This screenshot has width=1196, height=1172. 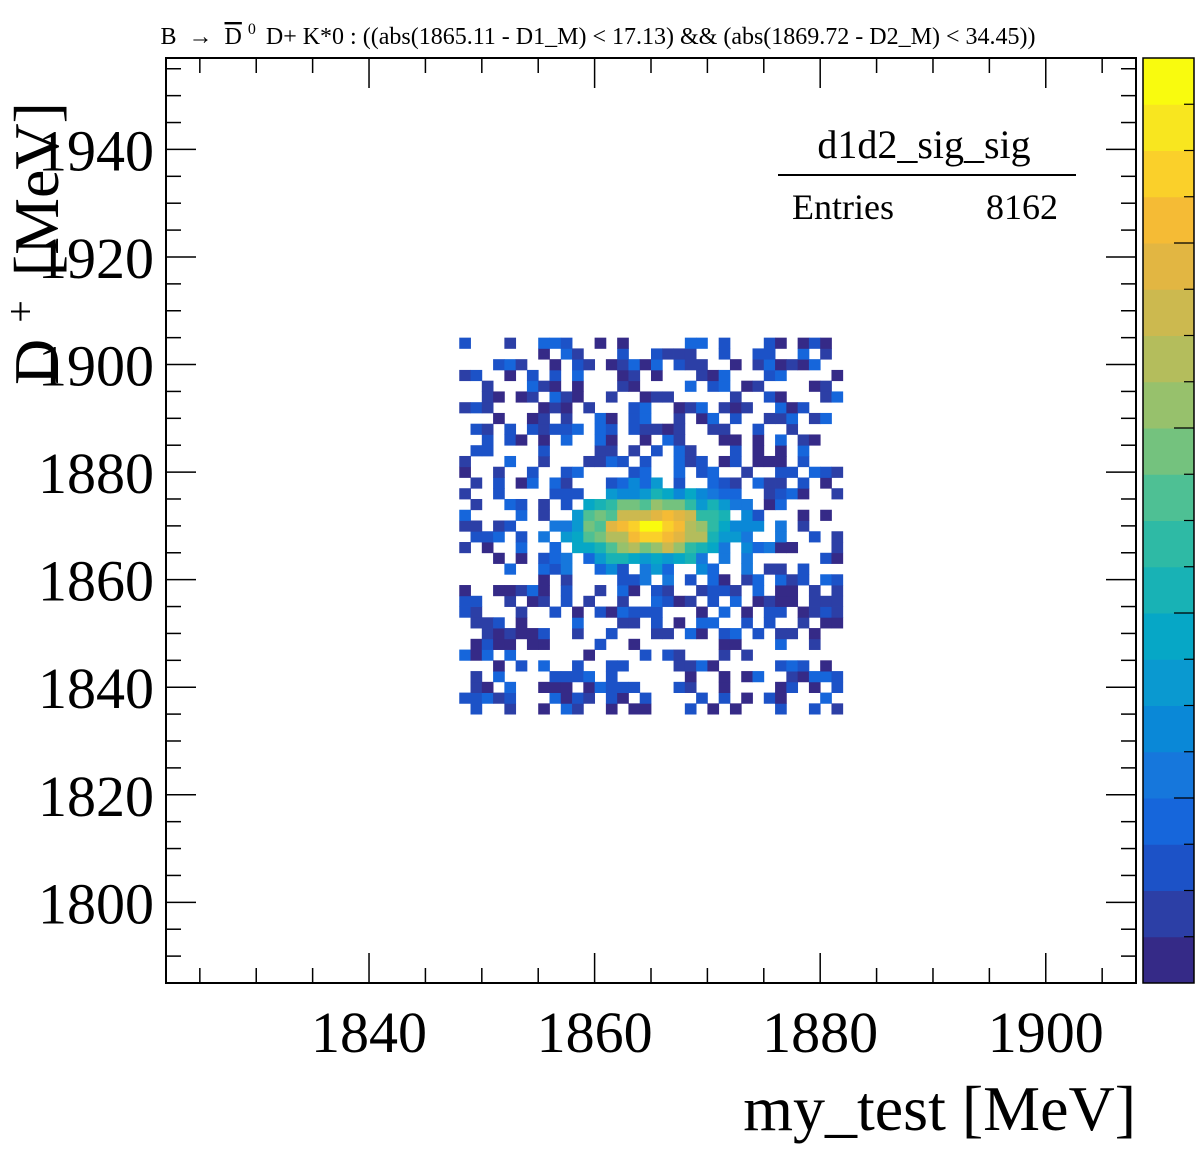 What do you see at coordinates (96, 688) in the screenshot?
I see `y-tick-label: 1840` at bounding box center [96, 688].